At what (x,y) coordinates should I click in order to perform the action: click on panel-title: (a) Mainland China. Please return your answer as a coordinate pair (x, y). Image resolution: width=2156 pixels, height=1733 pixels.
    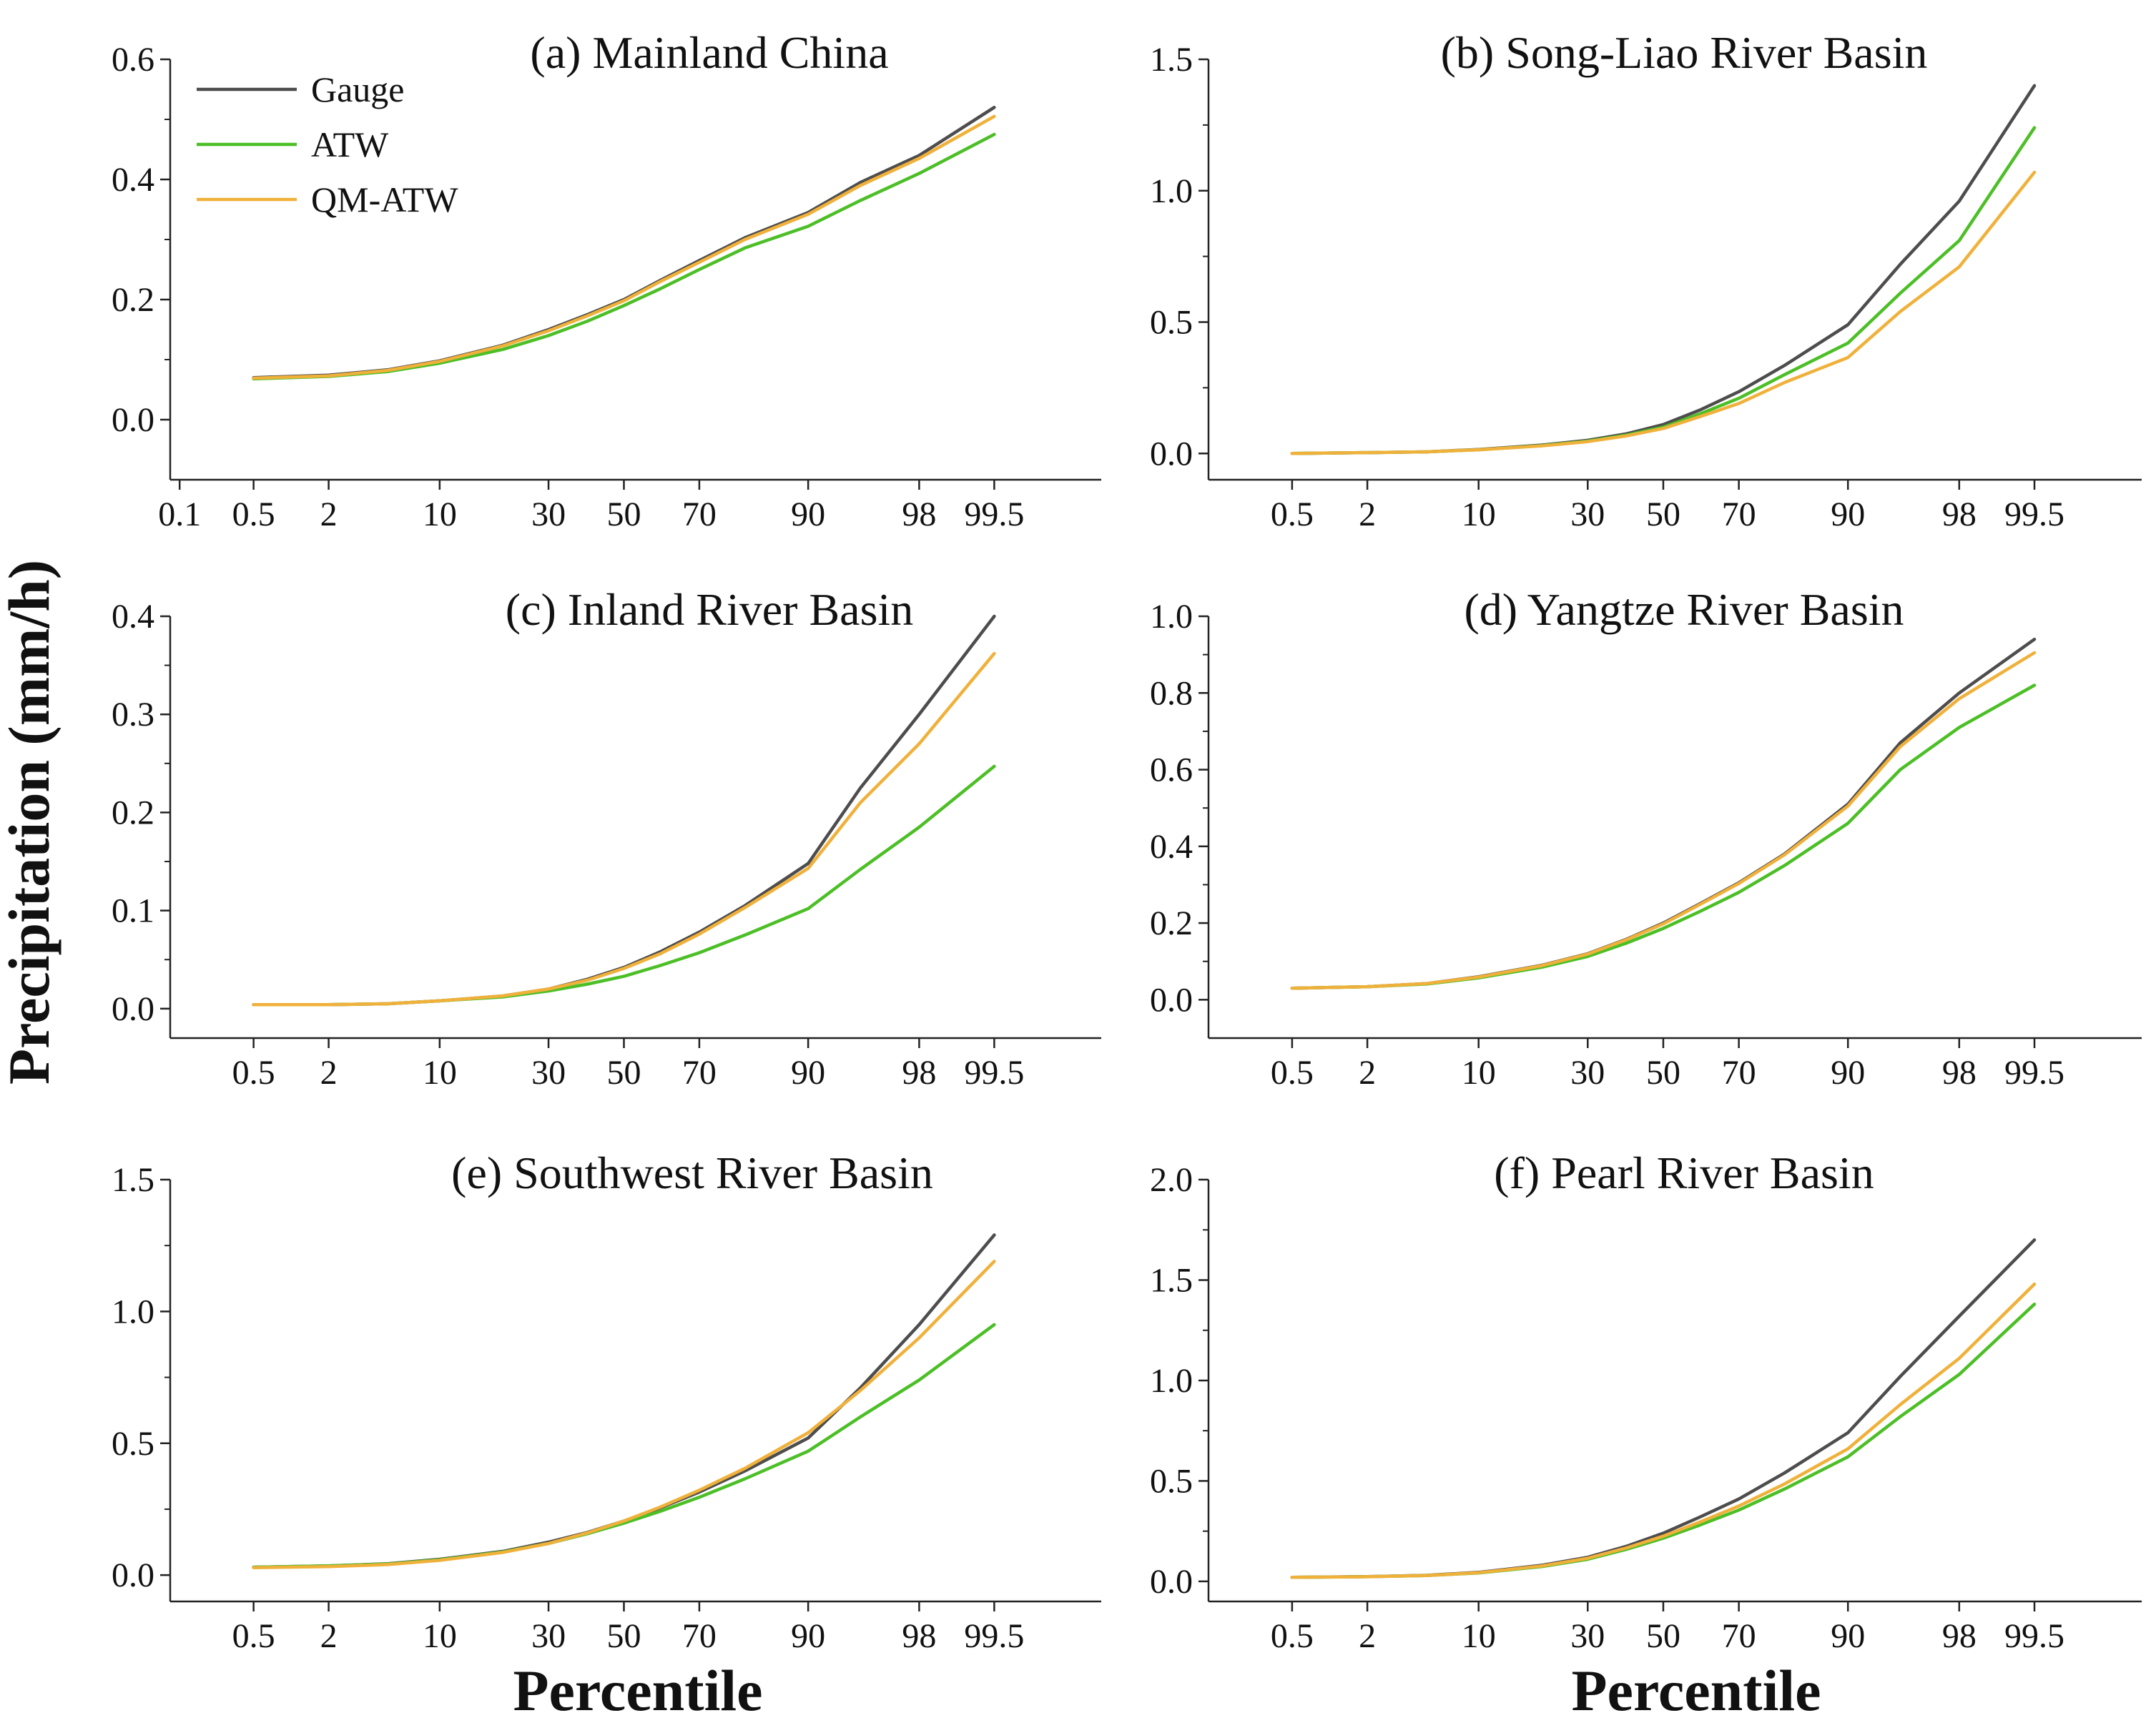
    Looking at the image, I should click on (709, 53).